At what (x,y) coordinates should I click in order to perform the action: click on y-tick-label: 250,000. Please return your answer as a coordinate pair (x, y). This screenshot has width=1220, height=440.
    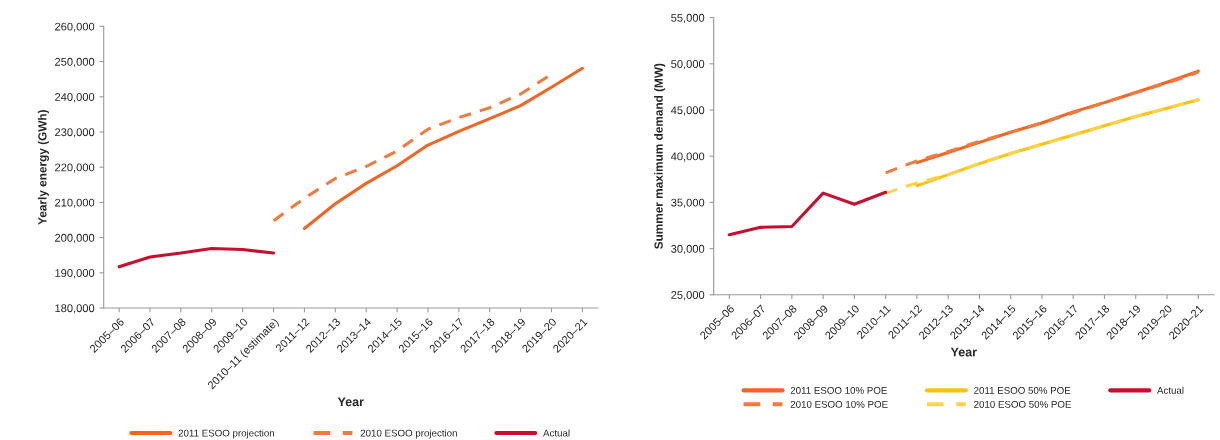
    Looking at the image, I should click on (75, 62).